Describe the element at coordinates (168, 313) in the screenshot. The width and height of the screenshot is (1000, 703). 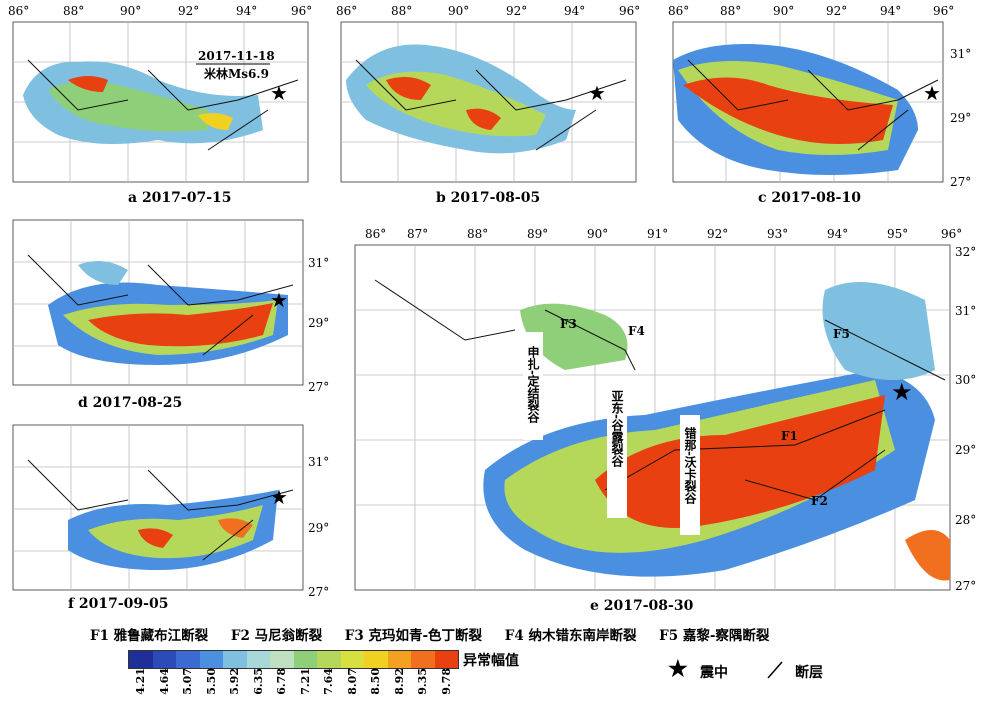
I see `panel-d-anomaly` at that location.